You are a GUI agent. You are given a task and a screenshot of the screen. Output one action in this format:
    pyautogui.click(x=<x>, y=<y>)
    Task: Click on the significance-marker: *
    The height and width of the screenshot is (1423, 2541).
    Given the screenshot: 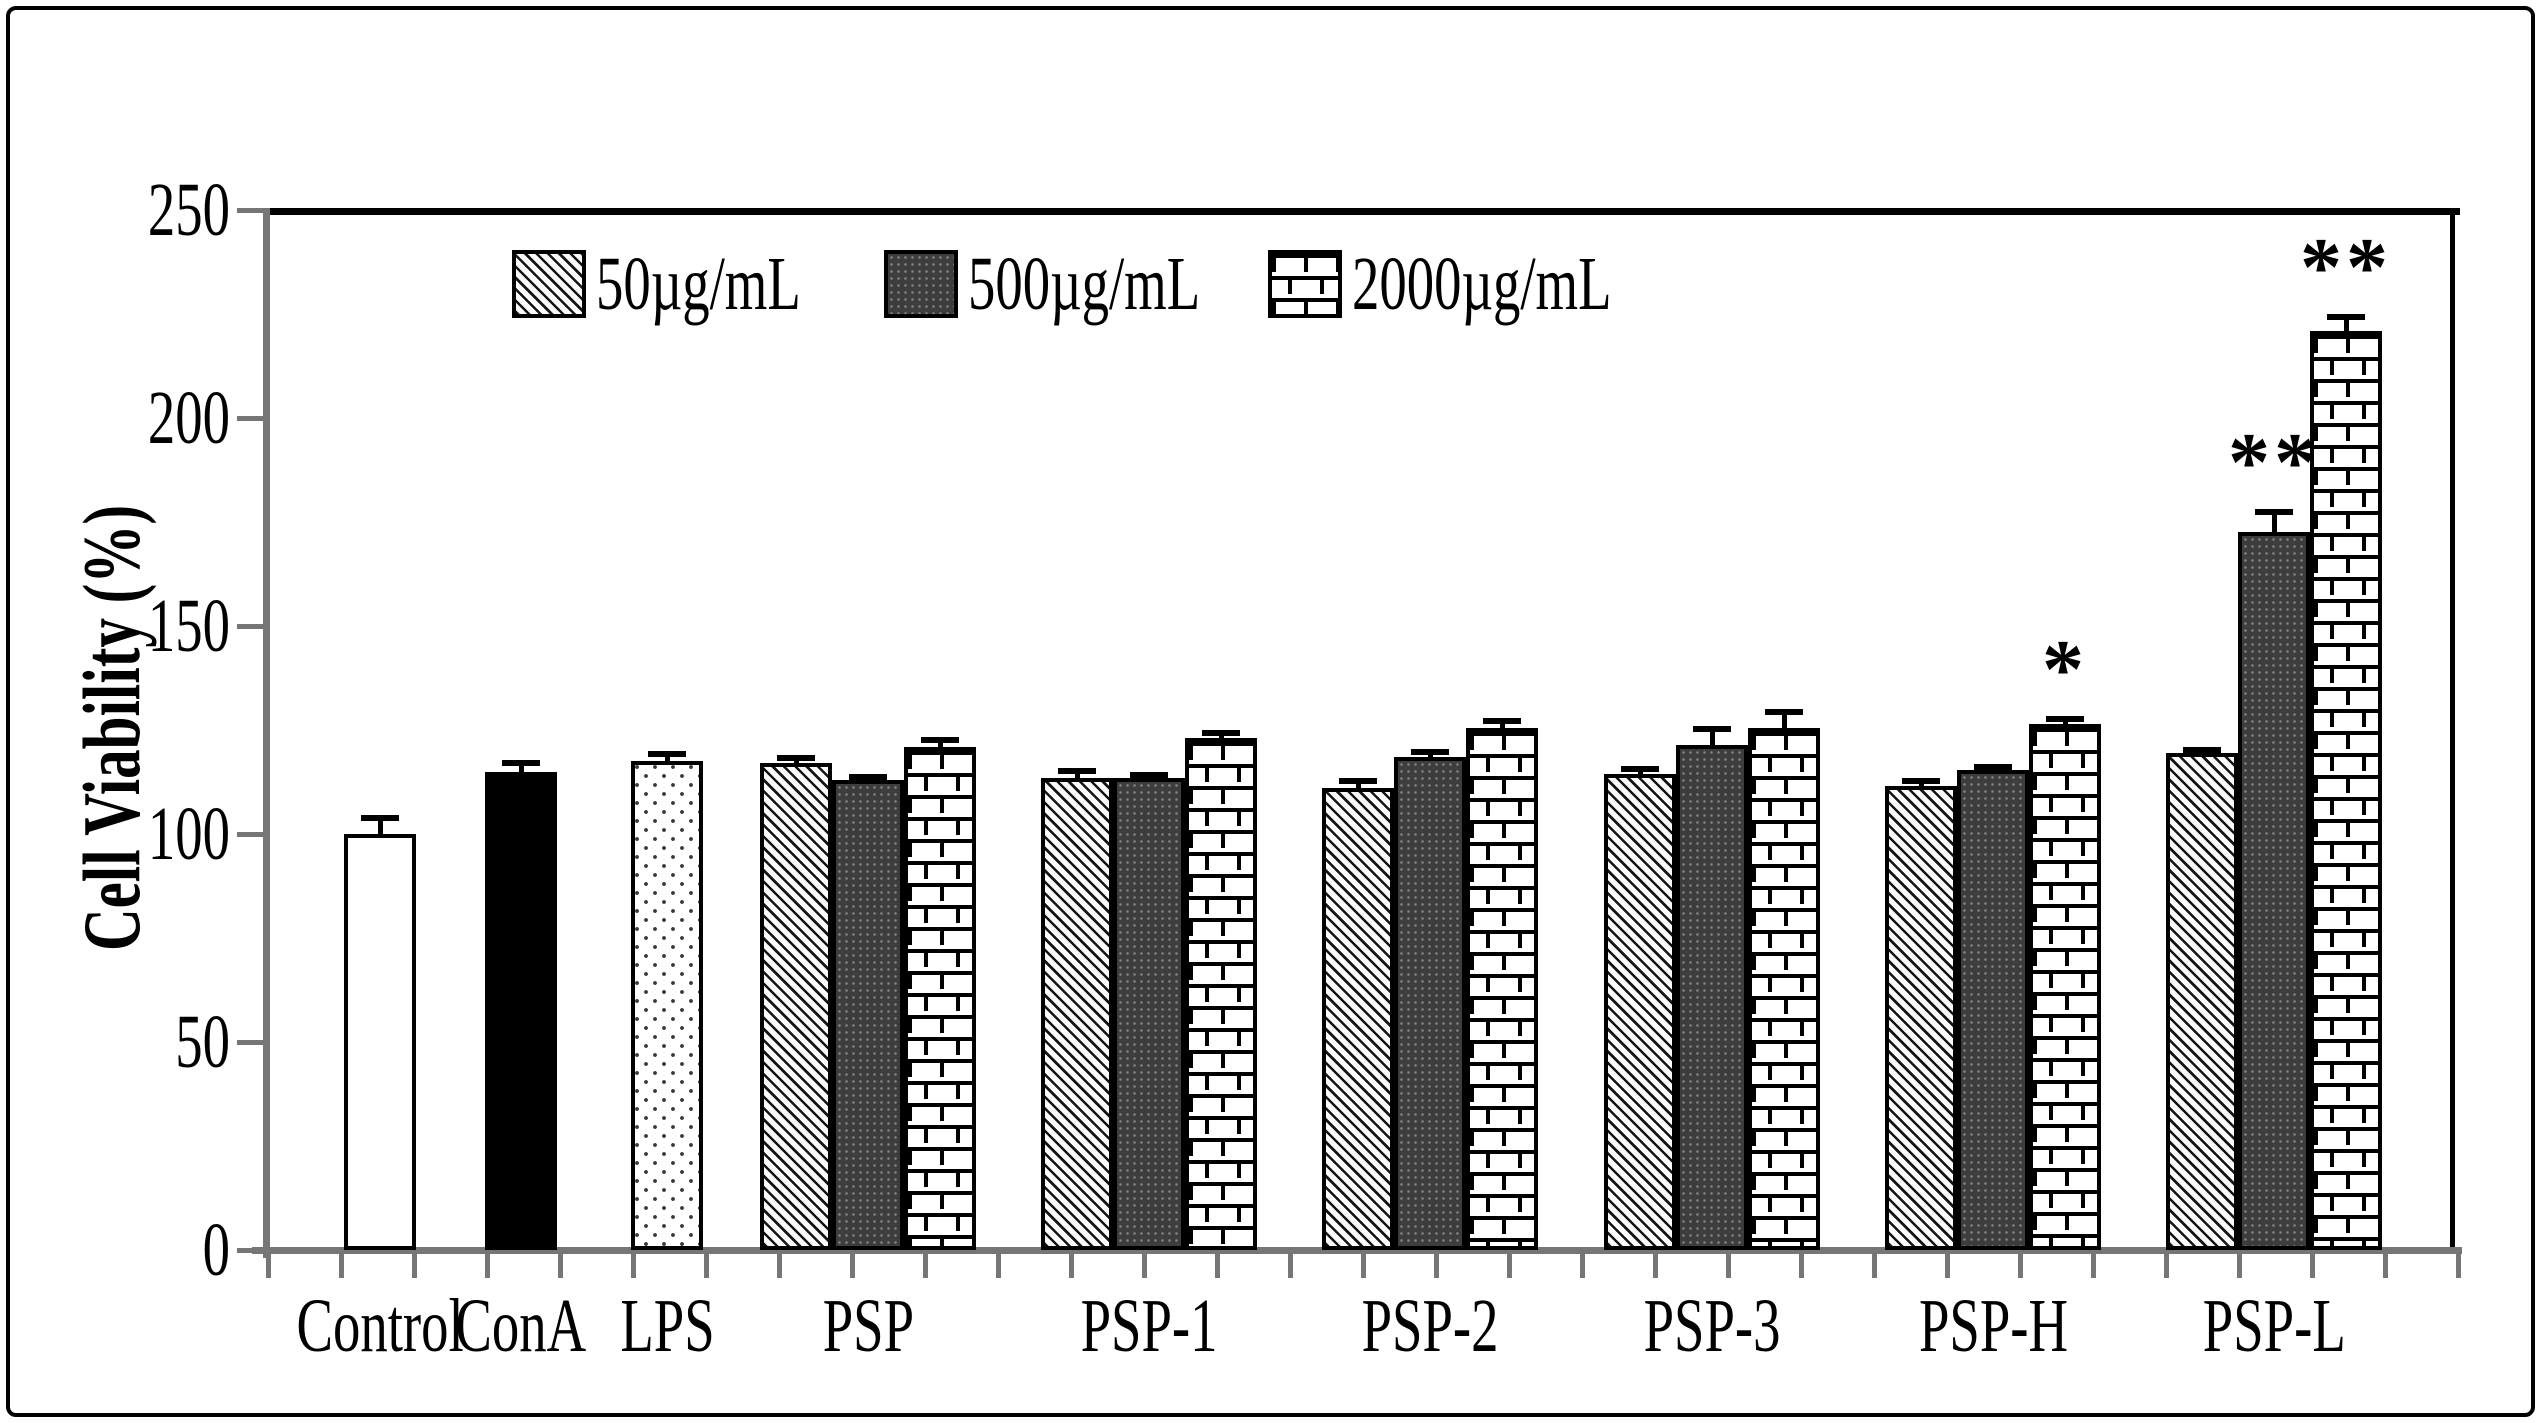 What is the action you would take?
    pyautogui.click(x=2065, y=669)
    